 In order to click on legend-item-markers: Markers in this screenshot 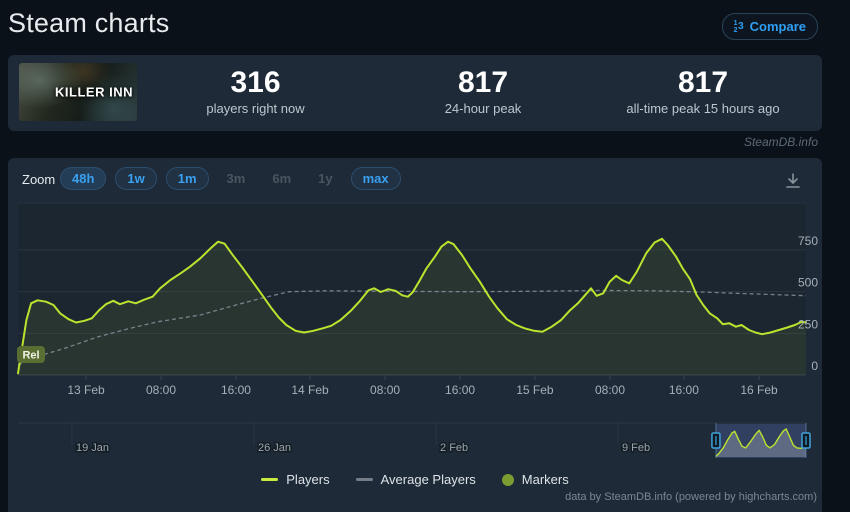, I will do `click(535, 479)`.